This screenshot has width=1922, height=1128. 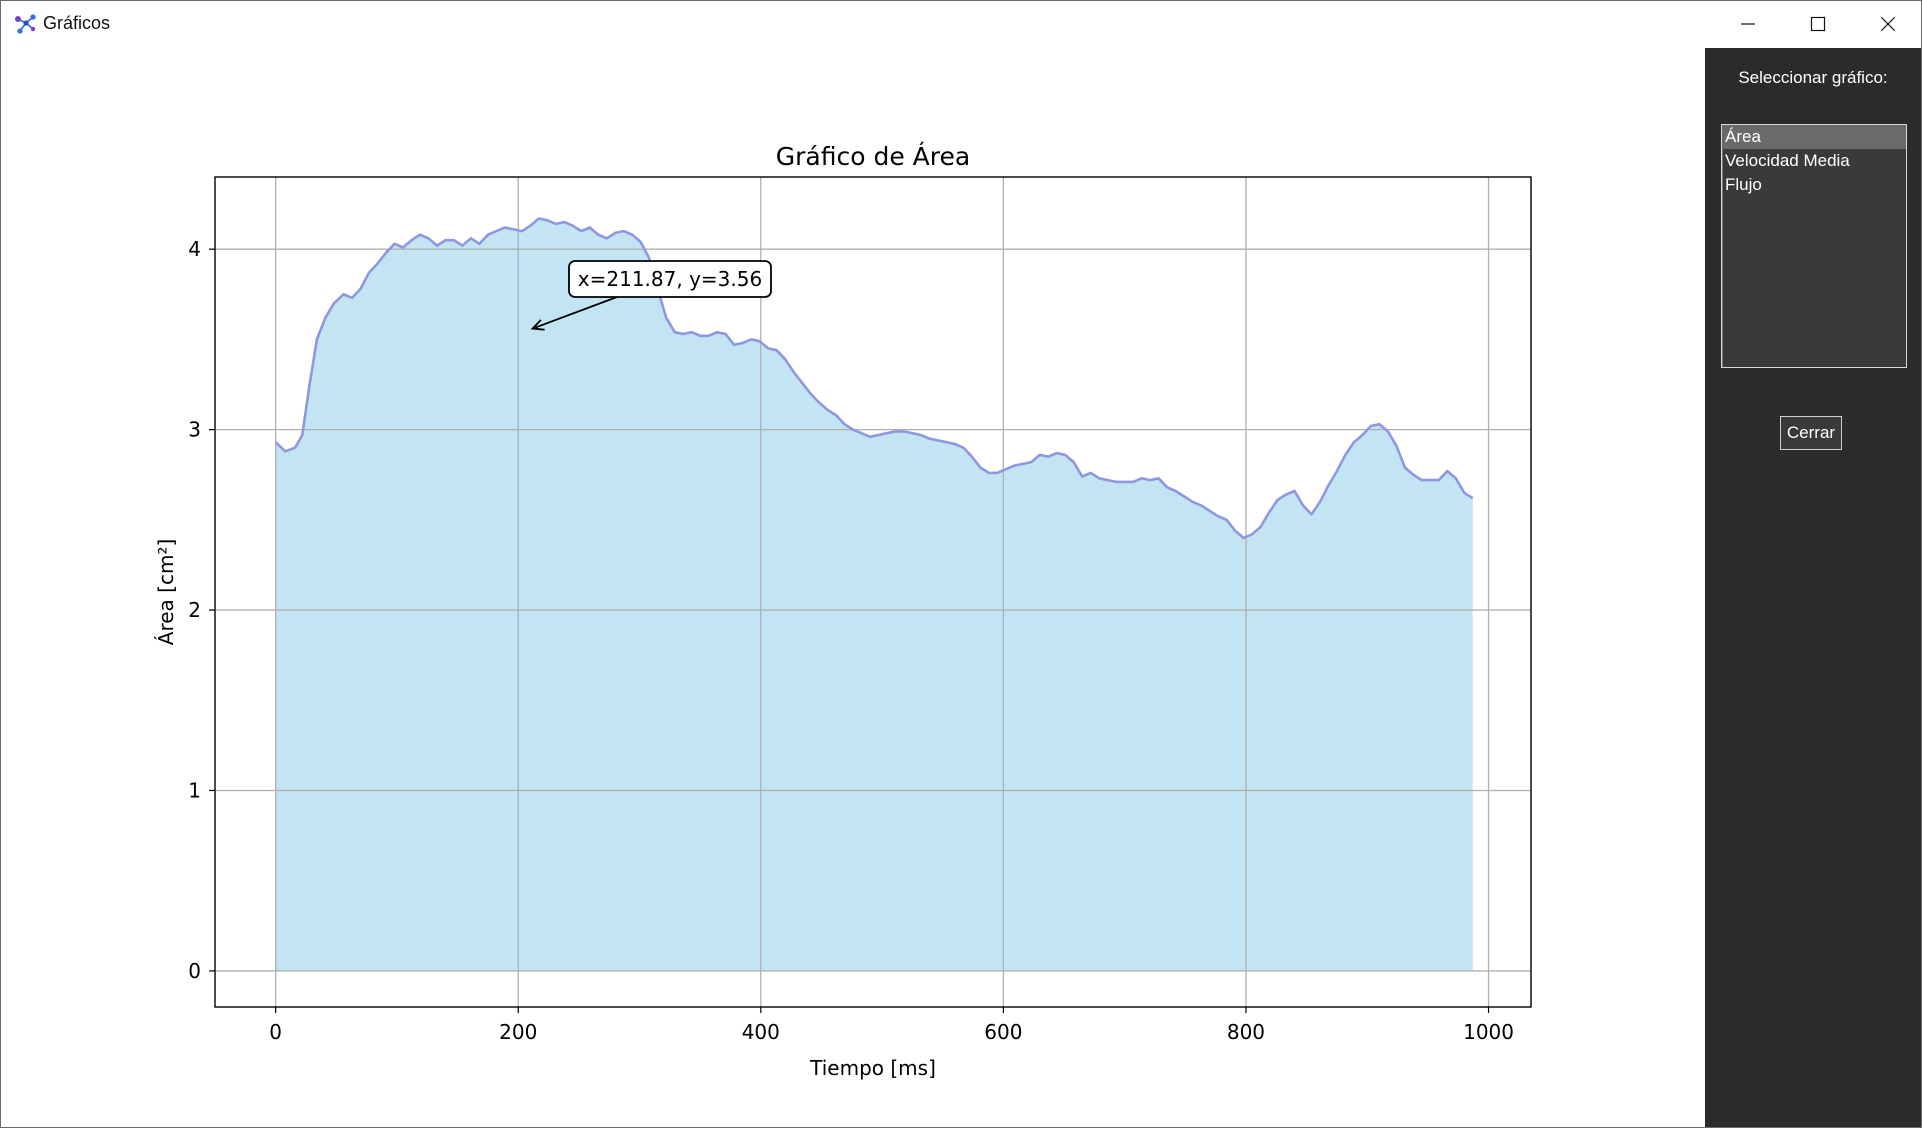 What do you see at coordinates (575, 313) in the screenshot?
I see `annotation-arrow` at bounding box center [575, 313].